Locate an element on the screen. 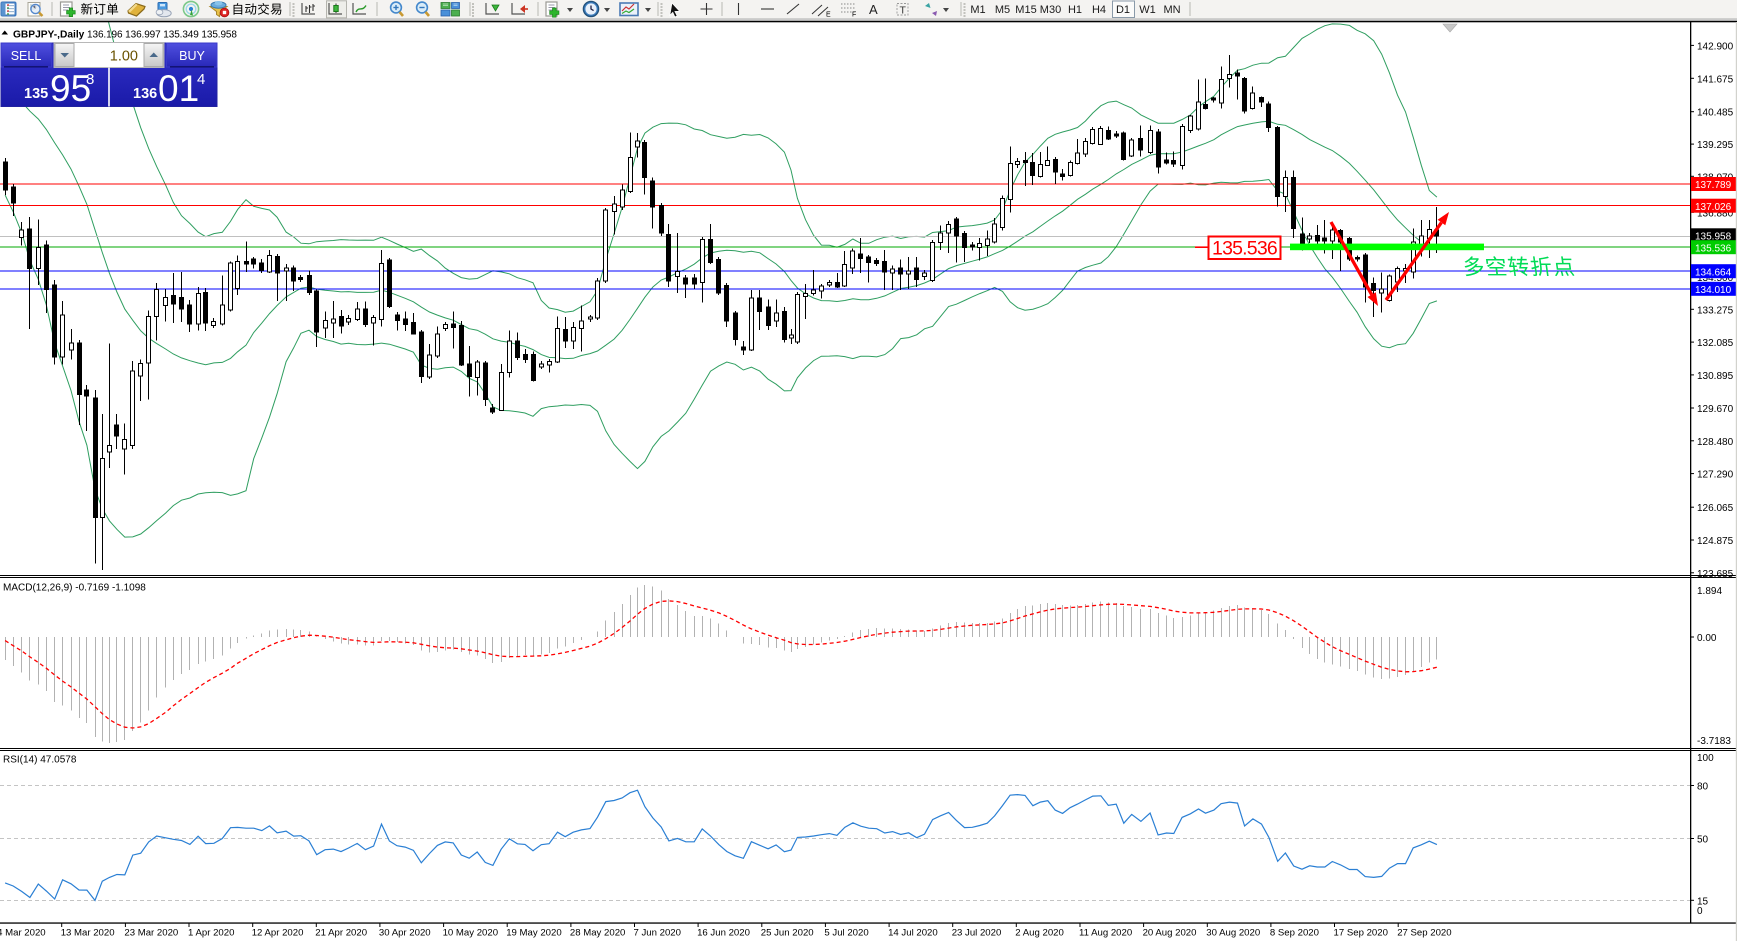  svg-text: 15 is located at coordinates (1703, 901).